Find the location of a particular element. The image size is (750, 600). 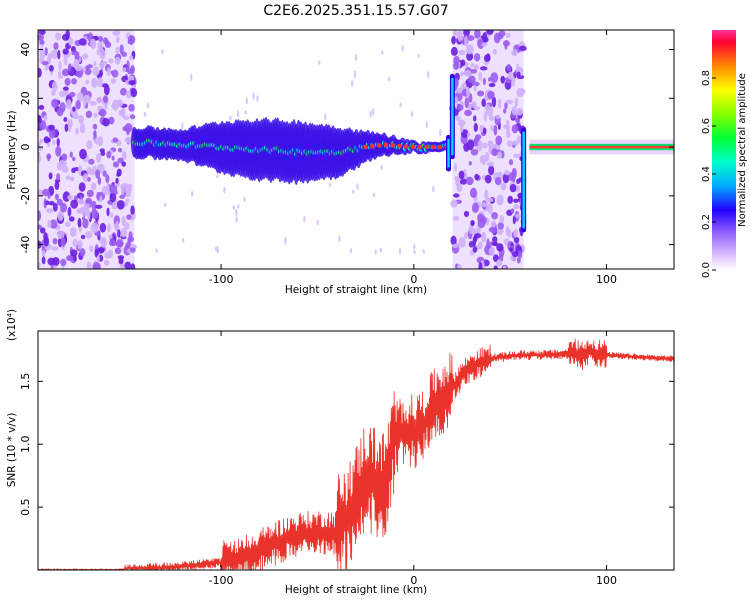

colorbar-label: Normalized spectral amplitude is located at coordinates (742, 150).